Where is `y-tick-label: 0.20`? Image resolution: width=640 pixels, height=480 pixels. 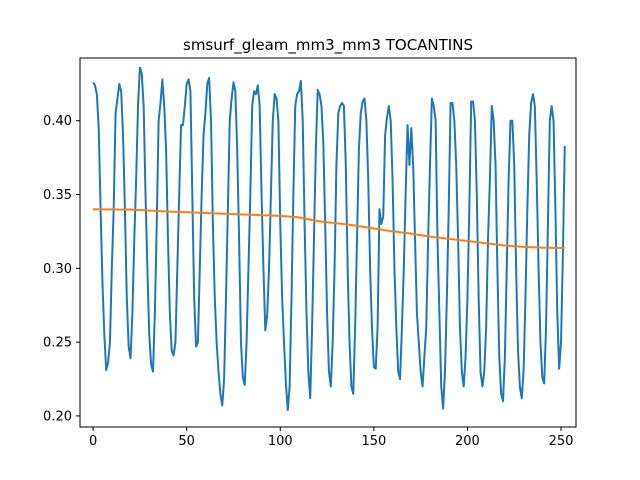 y-tick-label: 0.20 is located at coordinates (57, 416).